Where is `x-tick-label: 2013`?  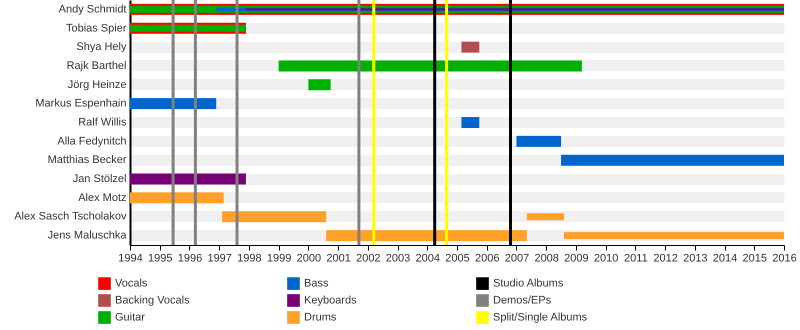 x-tick-label: 2013 is located at coordinates (695, 258).